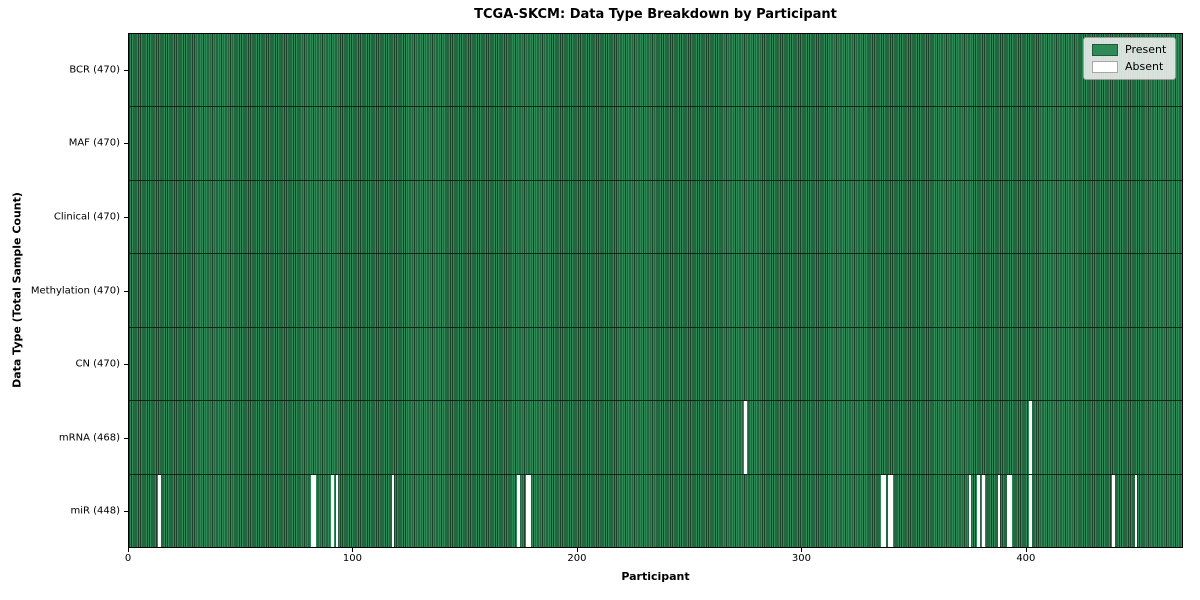 This screenshot has width=1200, height=600. What do you see at coordinates (655, 216) in the screenshot?
I see `row-Clinical` at bounding box center [655, 216].